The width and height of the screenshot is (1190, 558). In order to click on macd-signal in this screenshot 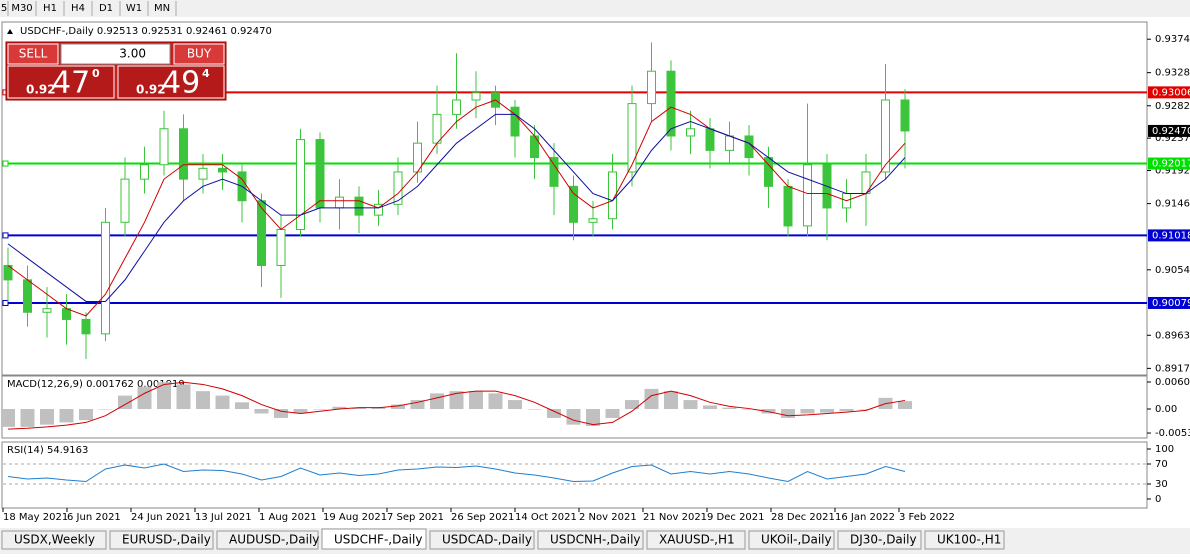, I will do `click(456, 405)`.